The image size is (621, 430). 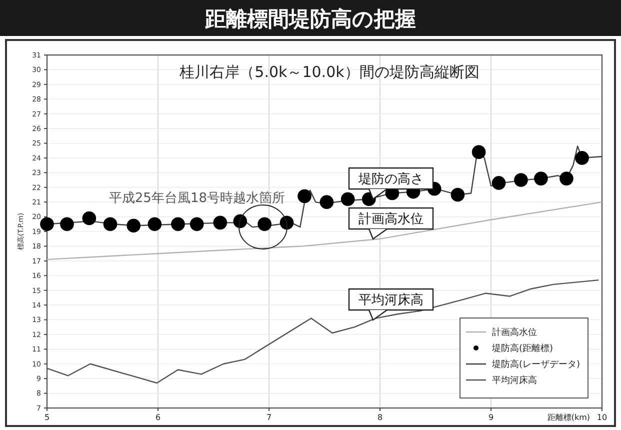 What do you see at coordinates (47, 417) in the screenshot?
I see `x-tick-label: 5` at bounding box center [47, 417].